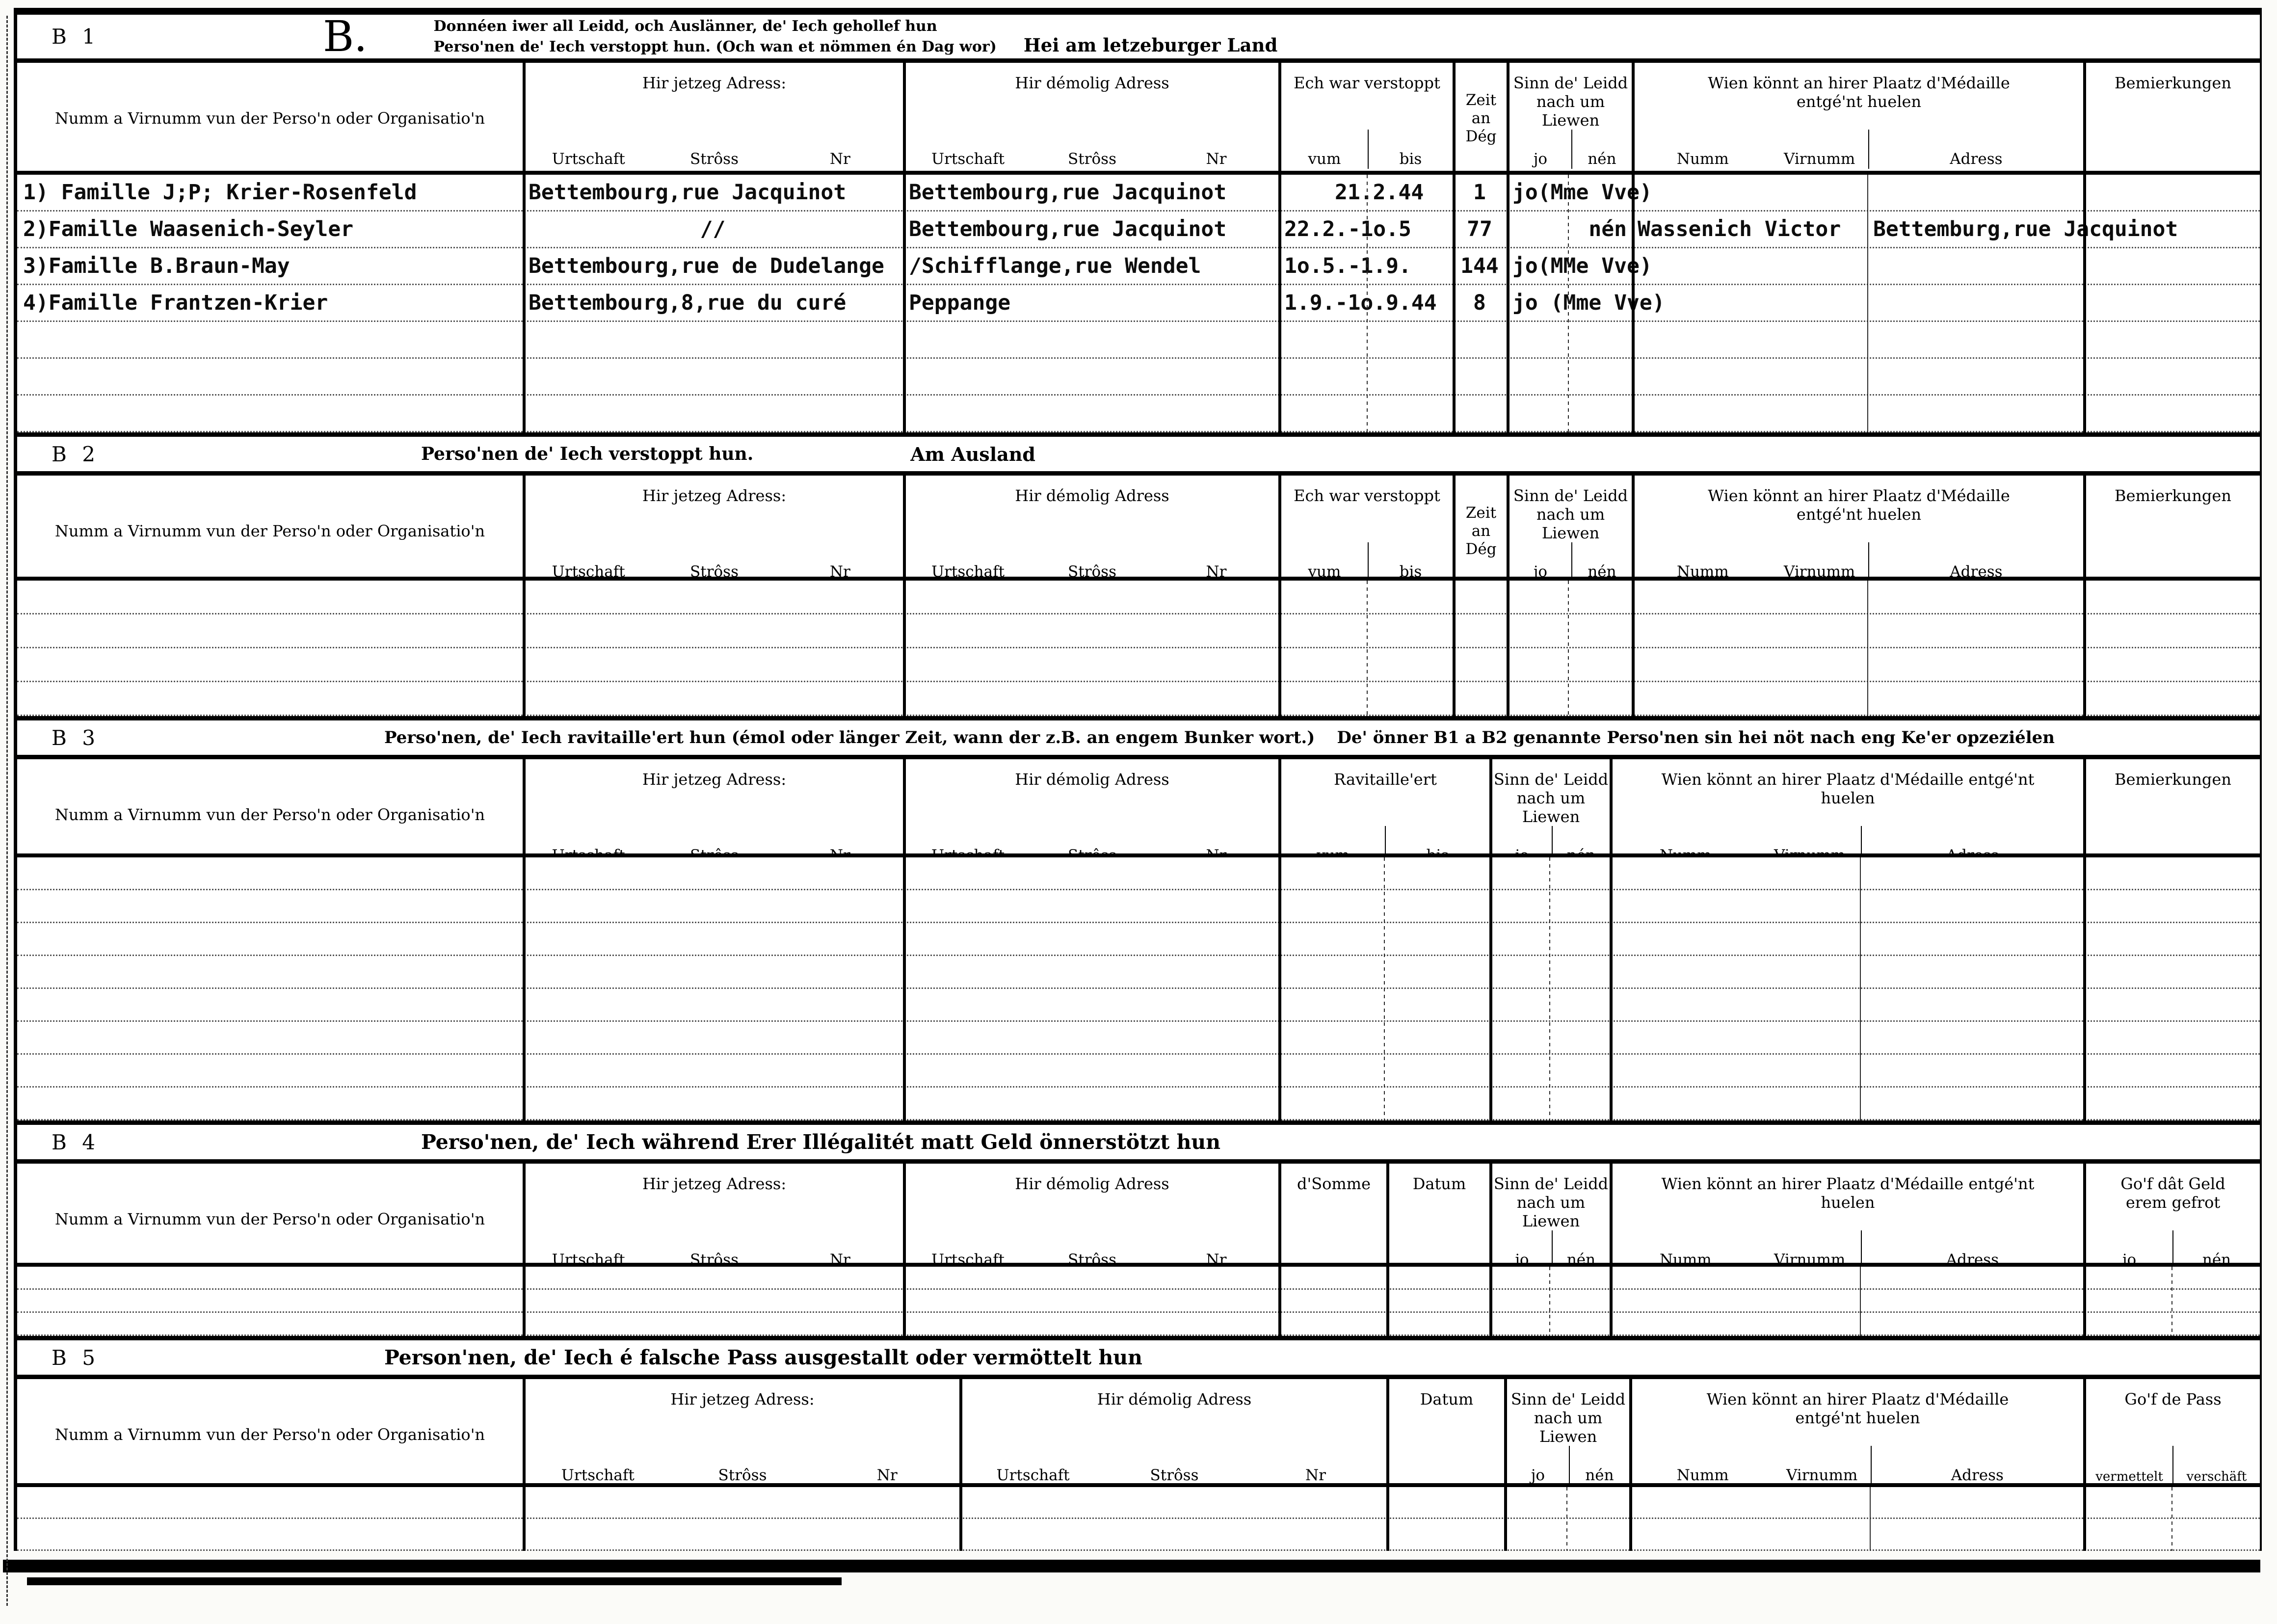  I want to click on hidden-period-label: Ech war verstoppt, so click(1367, 495).